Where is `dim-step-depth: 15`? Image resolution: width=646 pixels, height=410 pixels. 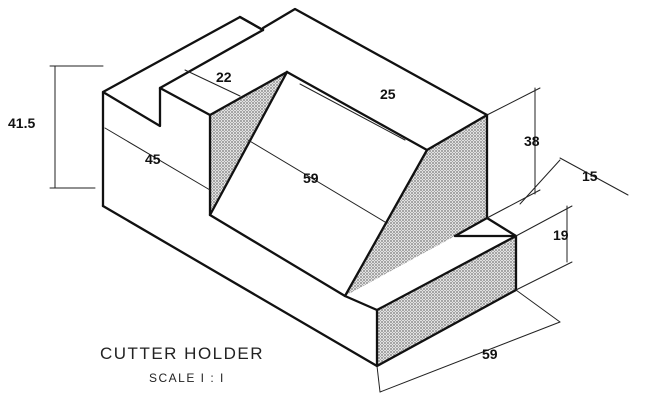 dim-step-depth: 15 is located at coordinates (590, 176).